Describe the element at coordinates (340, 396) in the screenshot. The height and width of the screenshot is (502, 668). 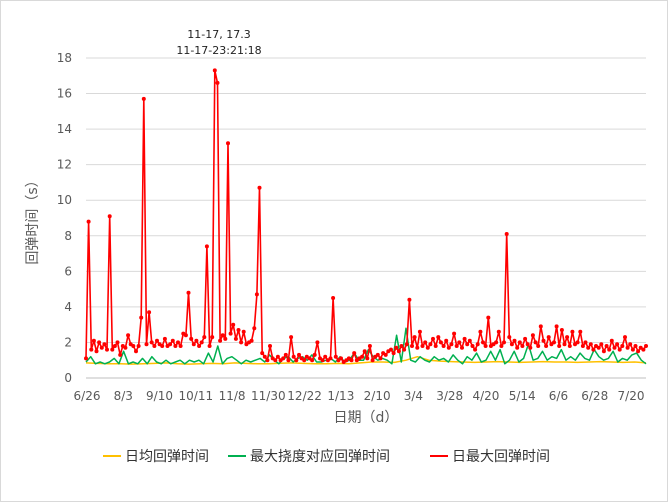
I see `x-tick-label: 1/13` at that location.